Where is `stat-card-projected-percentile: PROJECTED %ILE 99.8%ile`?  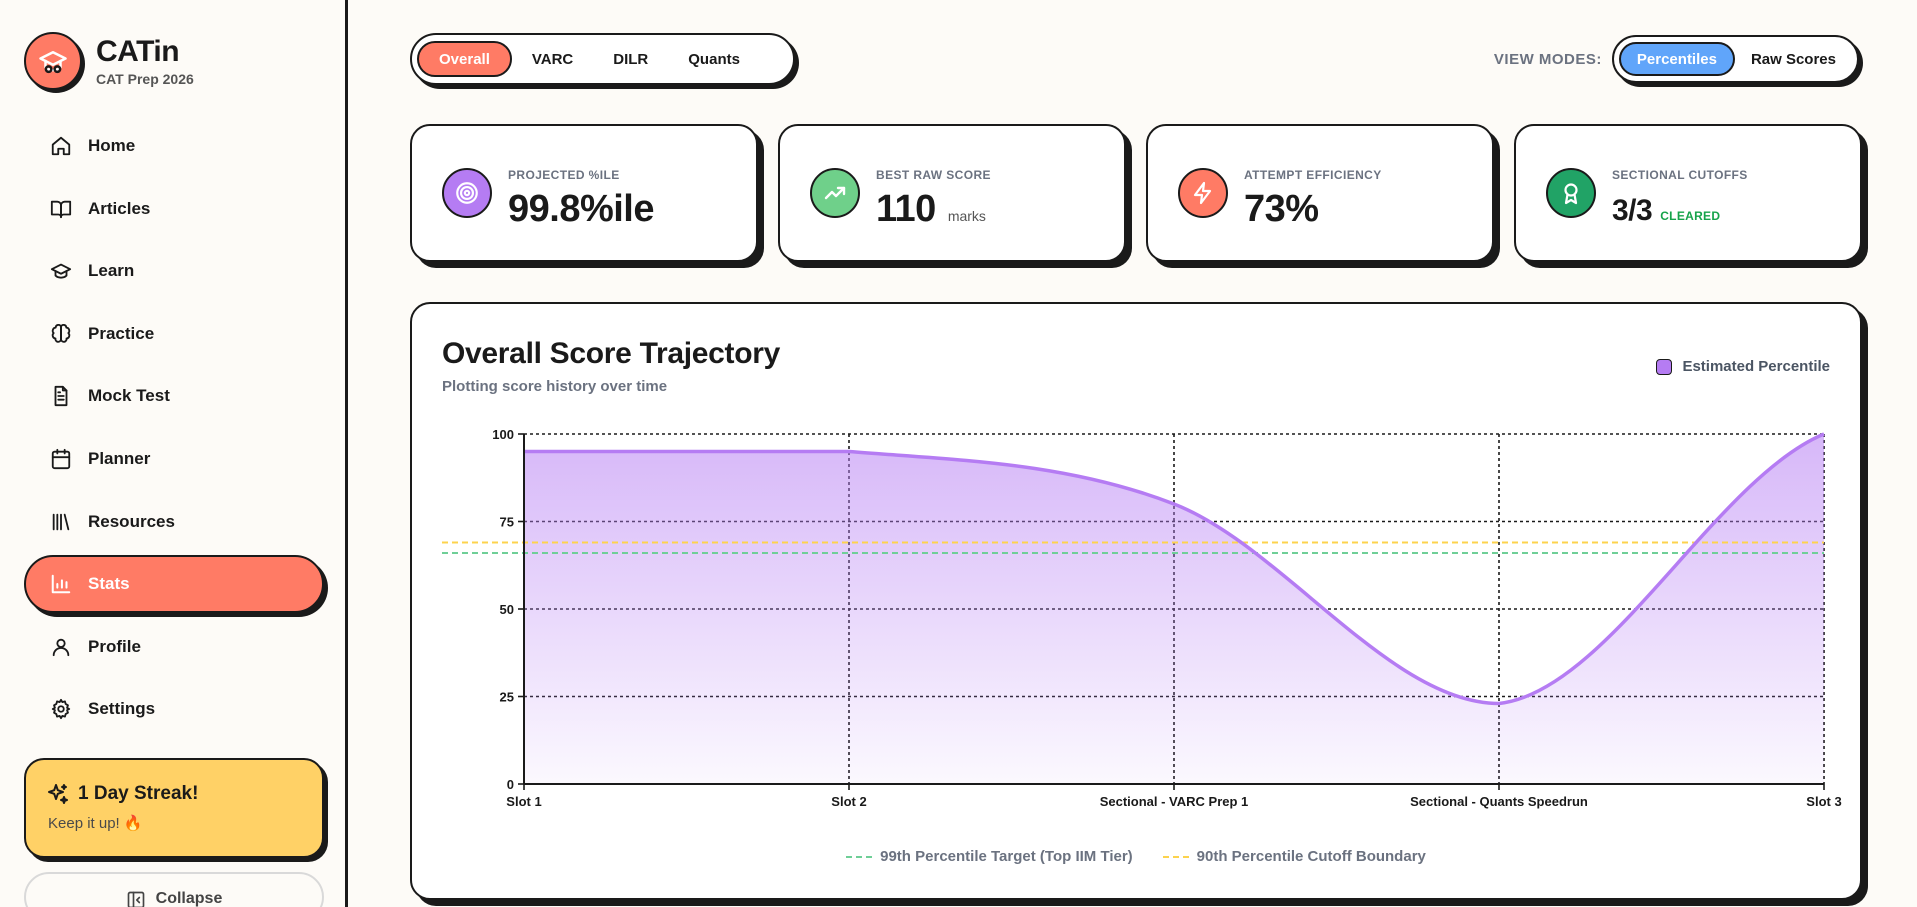
stat-card-projected-percentile: PROJECTED %ILE 99.8%ile is located at coordinates (584, 193).